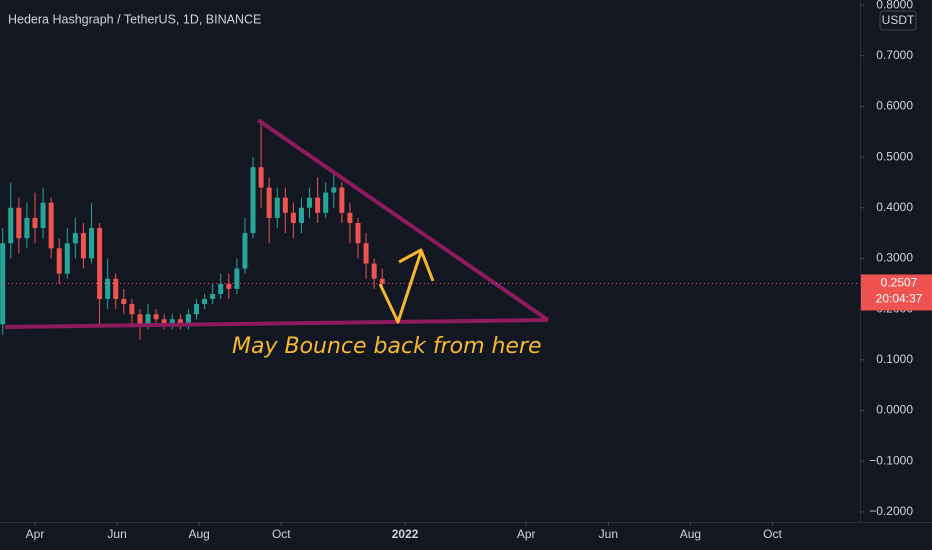 The image size is (932, 550). What do you see at coordinates (134, 19) in the screenshot?
I see `chart-title: Hedera Hashgraph / TetherUS, 1D, BINANCE` at bounding box center [134, 19].